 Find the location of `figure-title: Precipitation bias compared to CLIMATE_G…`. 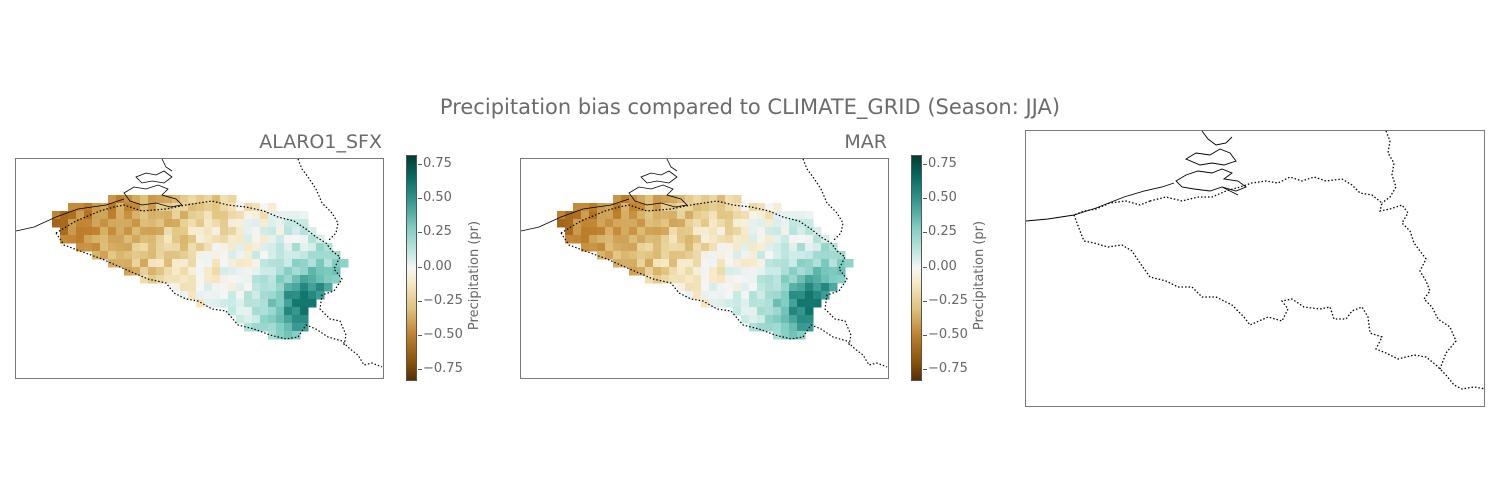

figure-title: Precipitation bias compared to CLIMATE_G… is located at coordinates (750, 107).